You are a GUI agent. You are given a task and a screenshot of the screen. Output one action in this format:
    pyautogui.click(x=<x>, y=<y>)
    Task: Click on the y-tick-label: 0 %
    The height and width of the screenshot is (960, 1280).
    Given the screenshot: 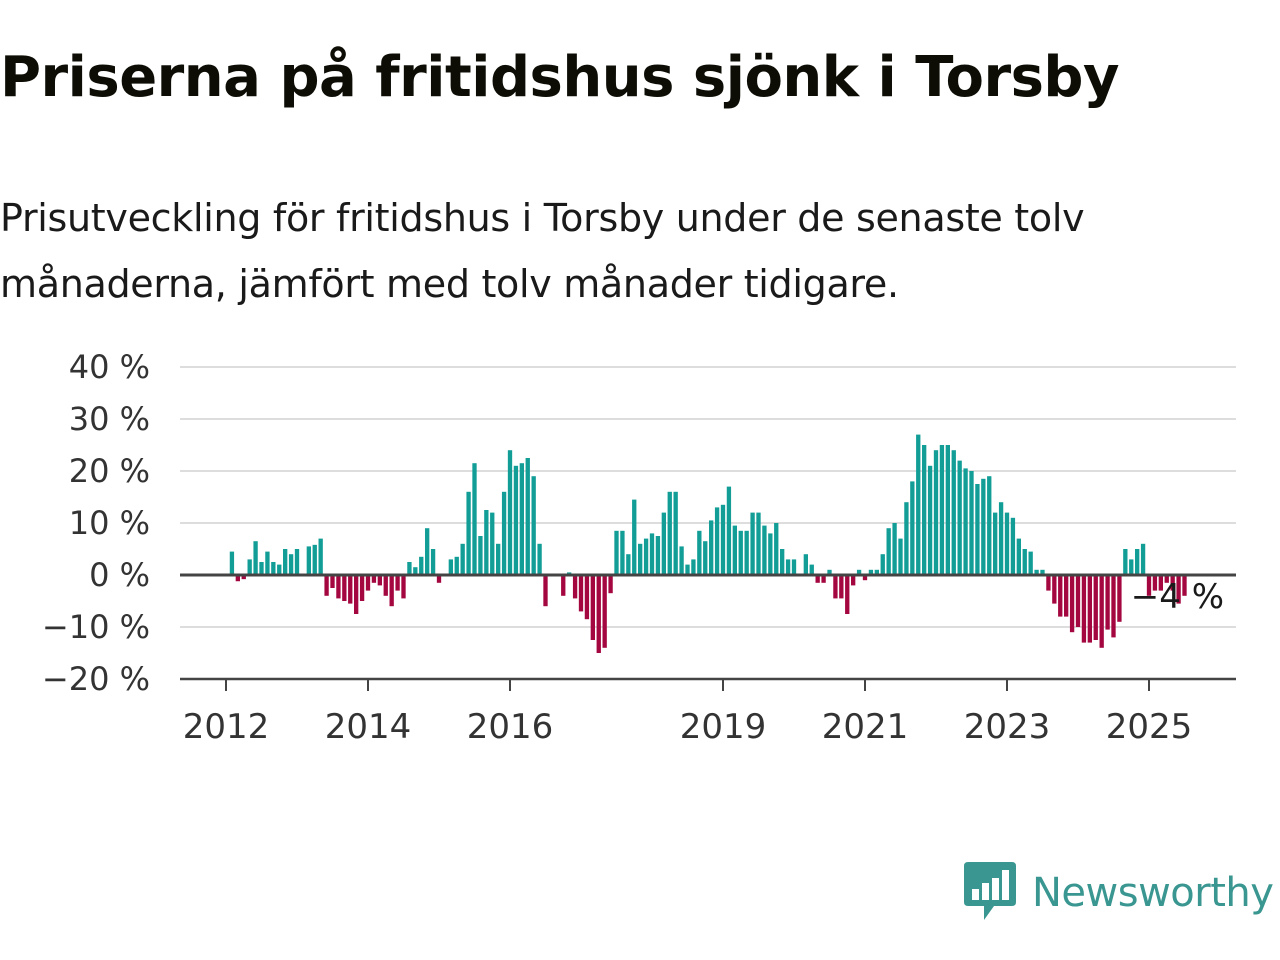 What is the action you would take?
    pyautogui.click(x=119, y=575)
    